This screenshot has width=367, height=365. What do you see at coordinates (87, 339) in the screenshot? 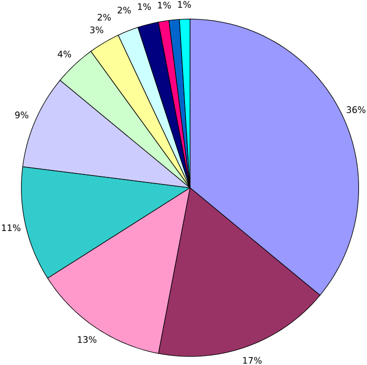
I see `data-label: 13%` at bounding box center [87, 339].